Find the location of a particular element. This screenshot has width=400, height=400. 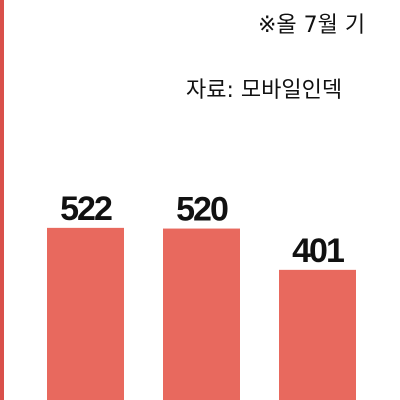

value-label: 401 is located at coordinates (318, 251).